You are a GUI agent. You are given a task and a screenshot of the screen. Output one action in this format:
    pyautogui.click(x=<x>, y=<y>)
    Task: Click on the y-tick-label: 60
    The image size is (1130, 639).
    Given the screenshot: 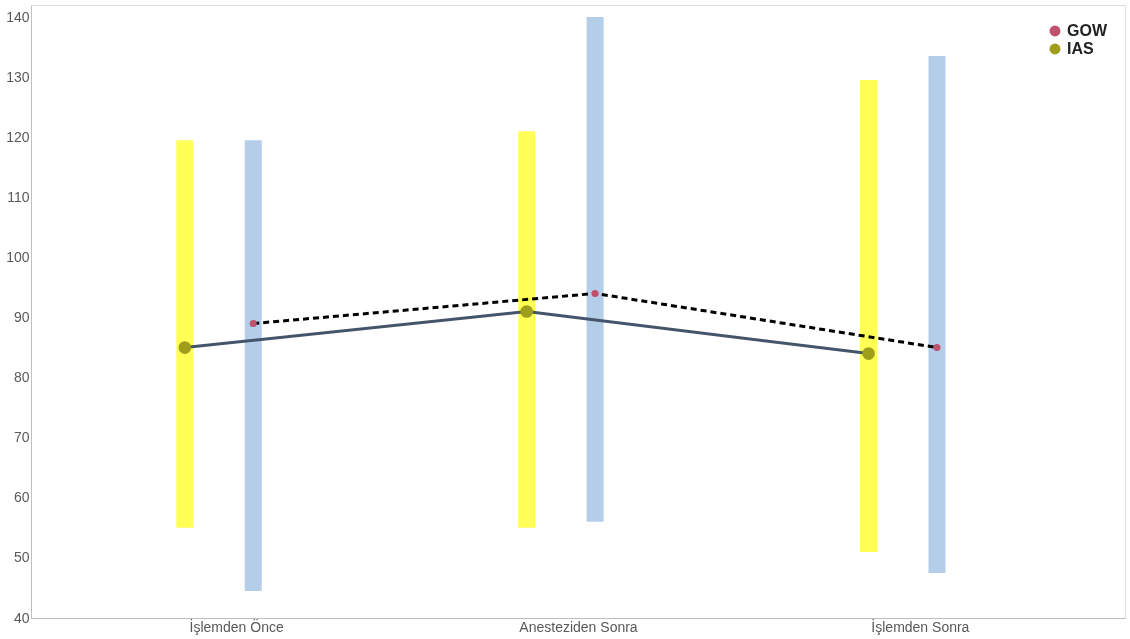 What is the action you would take?
    pyautogui.click(x=21, y=497)
    